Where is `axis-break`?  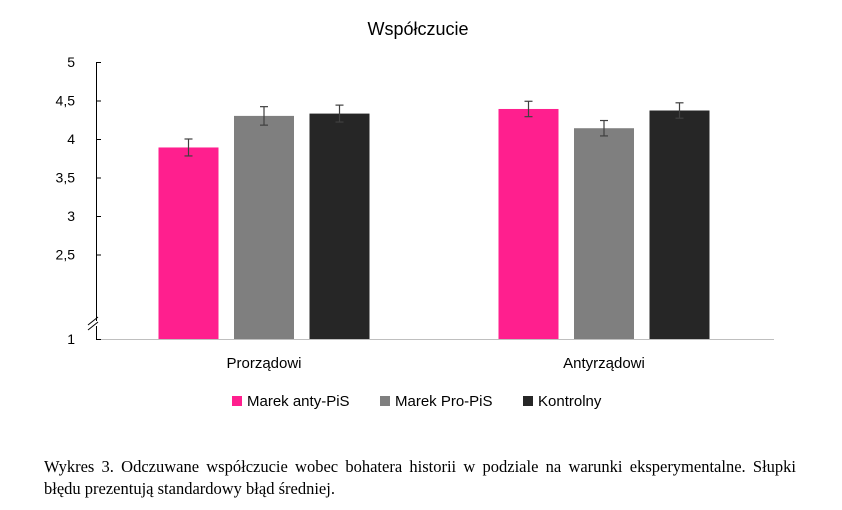
axis-break is located at coordinates (94, 323).